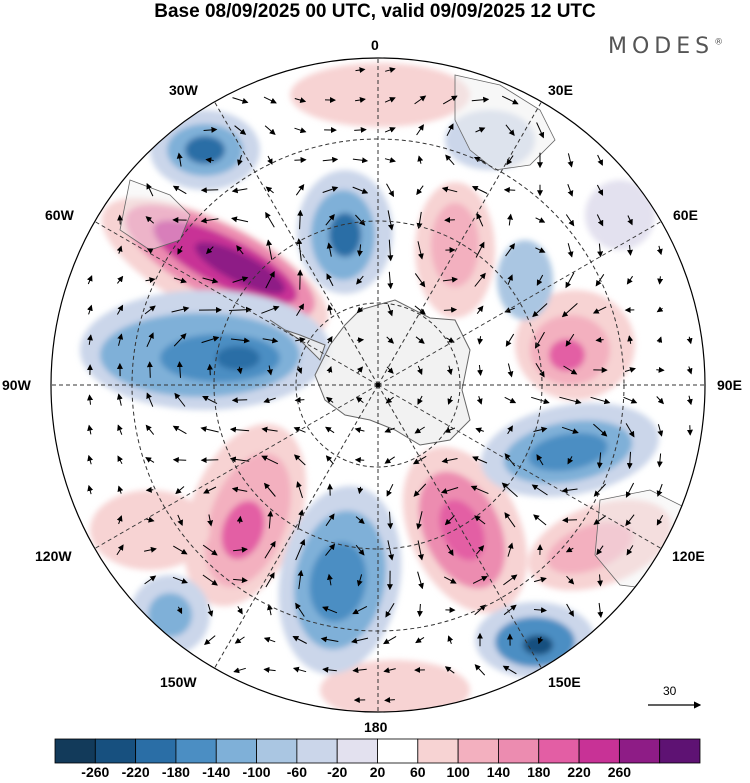 This screenshot has width=750, height=783. I want to click on colorbar-tick-label: -140, so click(216, 772).